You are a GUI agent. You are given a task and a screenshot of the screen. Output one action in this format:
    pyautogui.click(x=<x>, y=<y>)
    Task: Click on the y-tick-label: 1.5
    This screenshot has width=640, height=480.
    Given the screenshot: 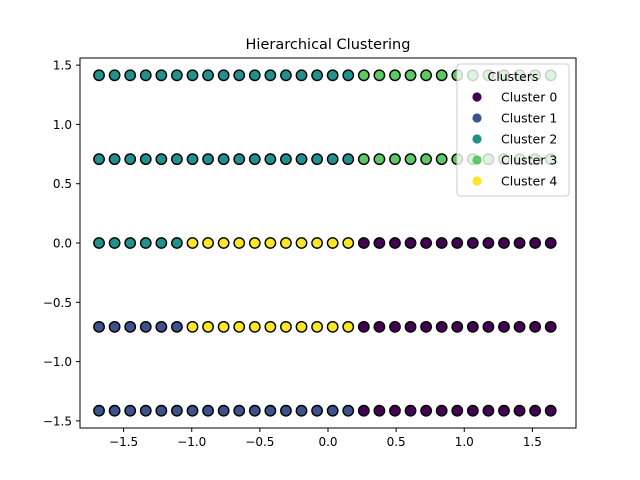 What is the action you would take?
    pyautogui.click(x=62, y=66)
    